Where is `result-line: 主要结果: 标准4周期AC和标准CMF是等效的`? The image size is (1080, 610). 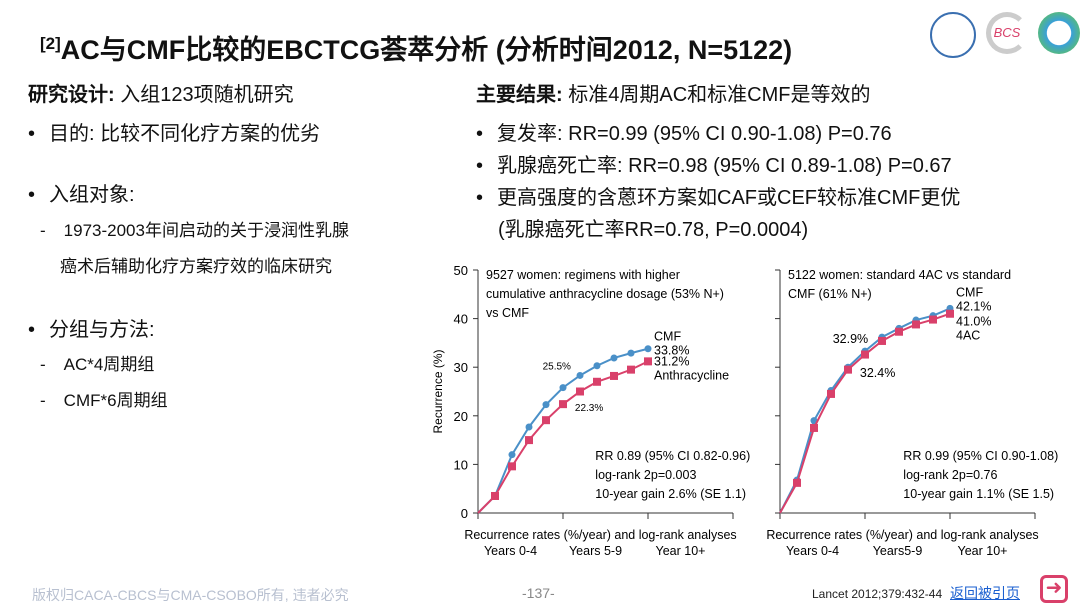
result-line: 主要结果: 标准4周期AC和标准CMF是等效的 is located at coordinates (673, 95).